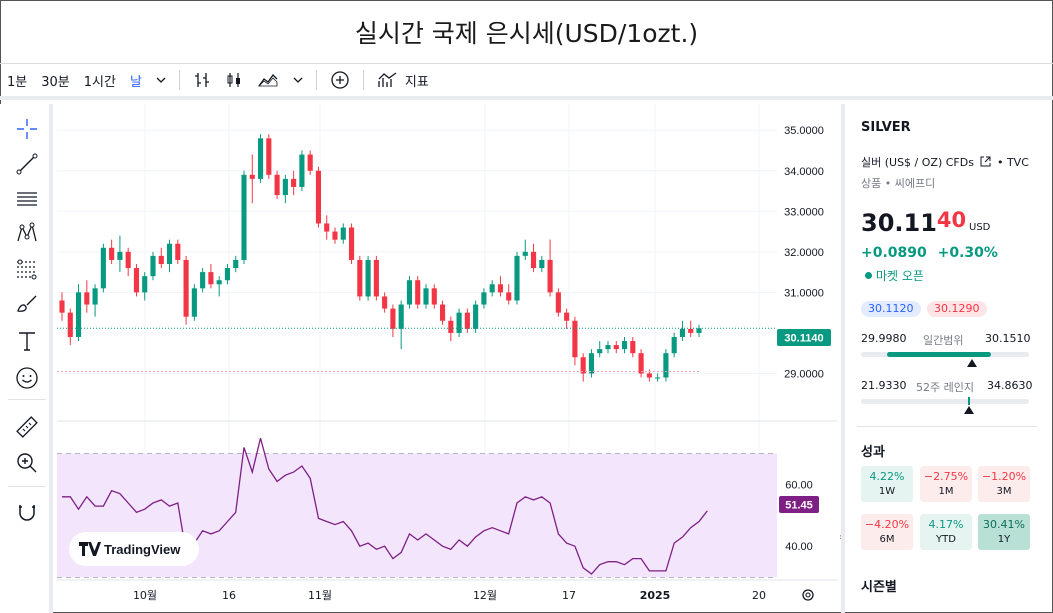 This screenshot has width=1053, height=613. What do you see at coordinates (363, 80) in the screenshot?
I see `toolbar-divider` at bounding box center [363, 80].